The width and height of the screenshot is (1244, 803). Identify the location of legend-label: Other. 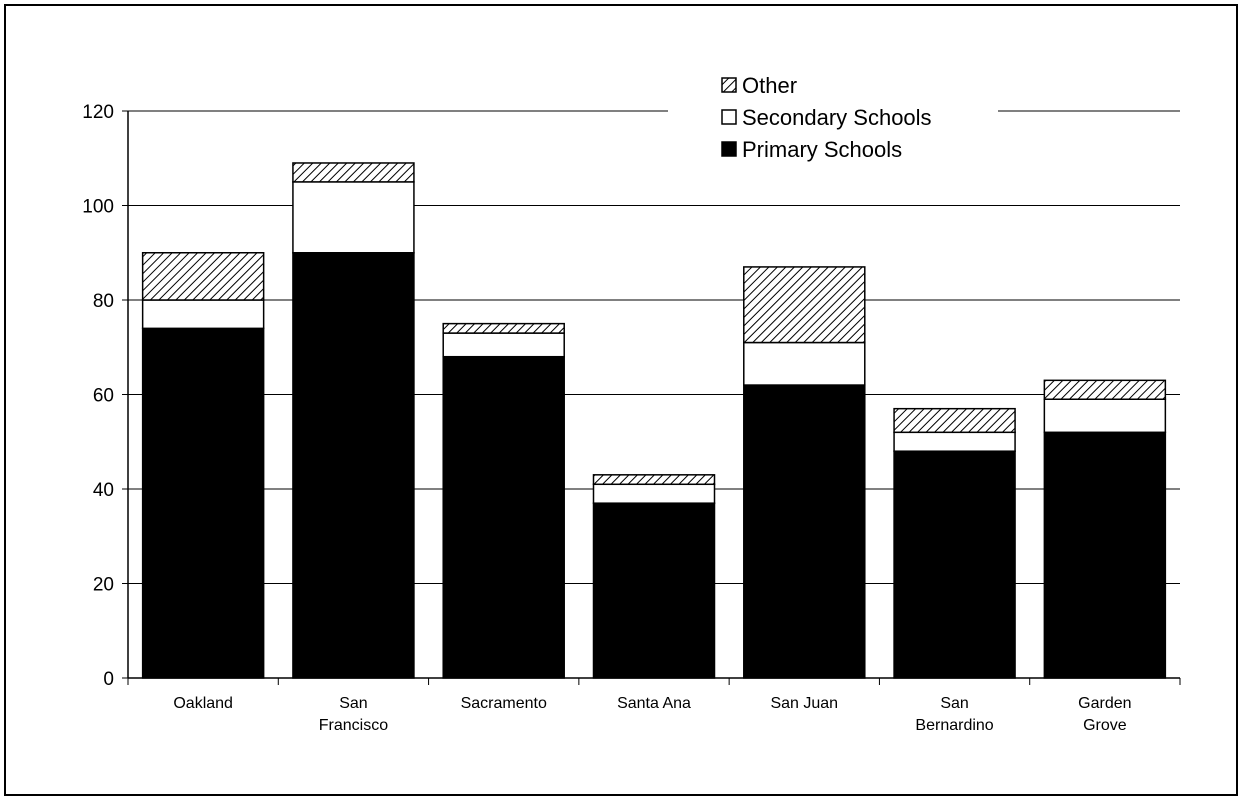
(769, 85).